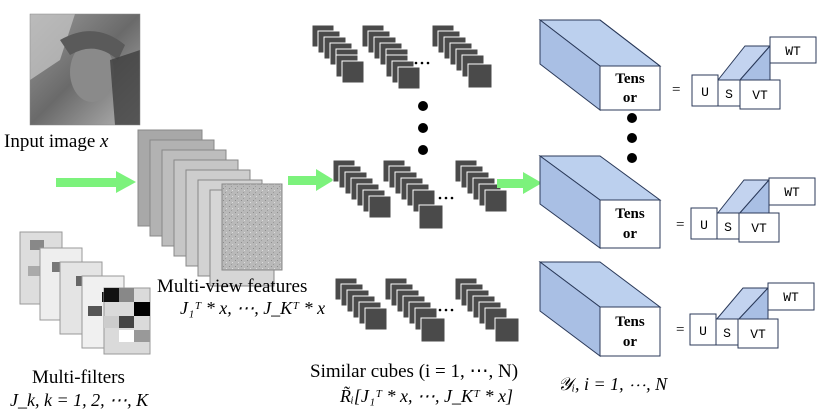  What do you see at coordinates (630, 214) in the screenshot?
I see `tensor-2-label-top: Tens` at bounding box center [630, 214].